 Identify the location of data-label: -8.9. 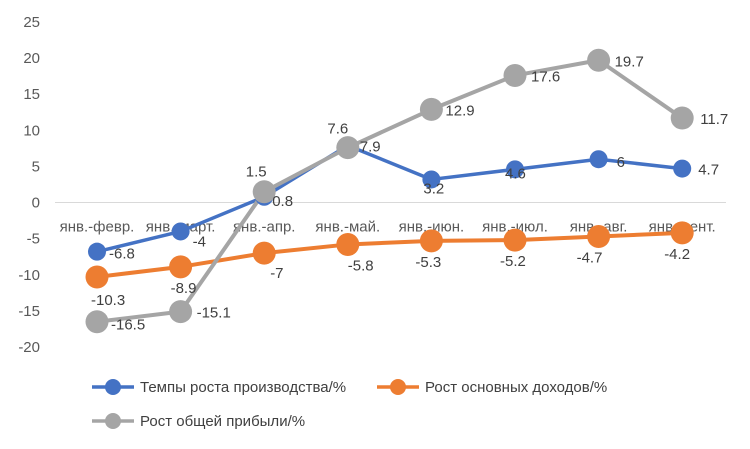
(184, 288).